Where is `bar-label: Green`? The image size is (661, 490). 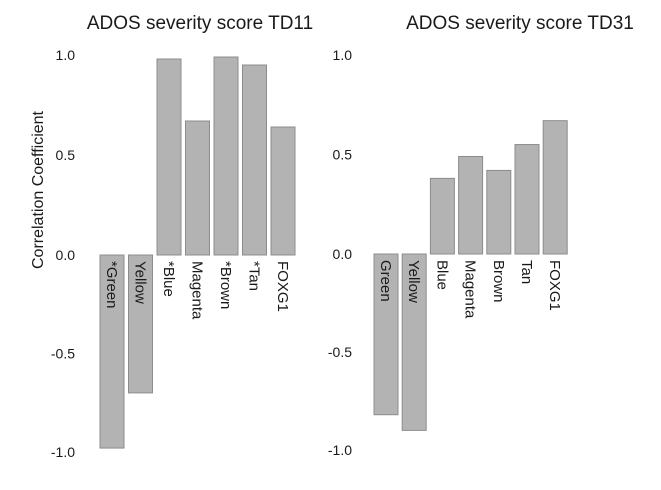
bar-label: Green is located at coordinates (385, 281).